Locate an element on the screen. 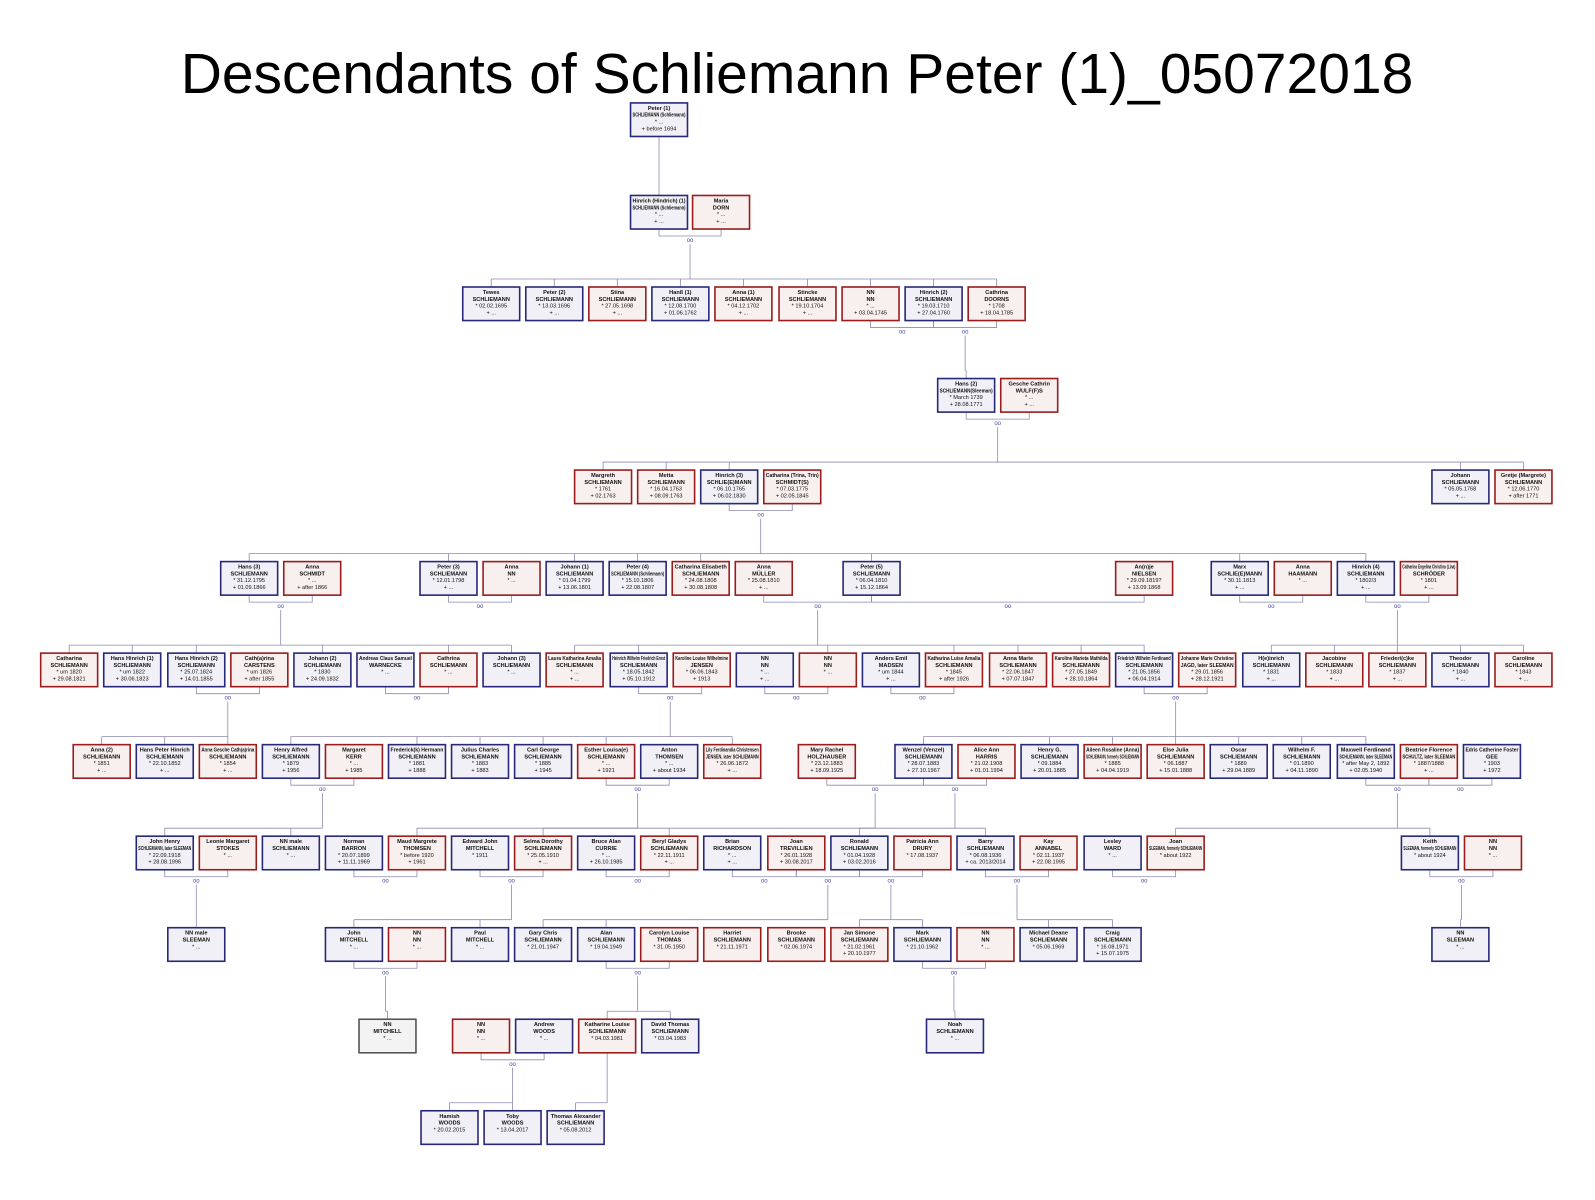 Image resolution: width=1595 pixels, height=1200 pixels. person-name: Wenzel (Venzel) is located at coordinates (923, 751).